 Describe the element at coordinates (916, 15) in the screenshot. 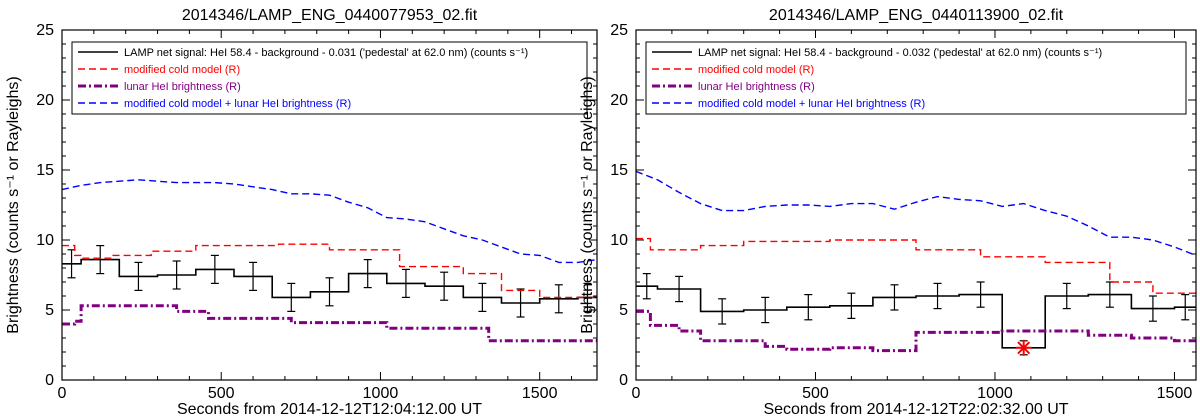

I see `chart-title: 2014346/LAMP_ENG_0440113900_02.fit` at that location.